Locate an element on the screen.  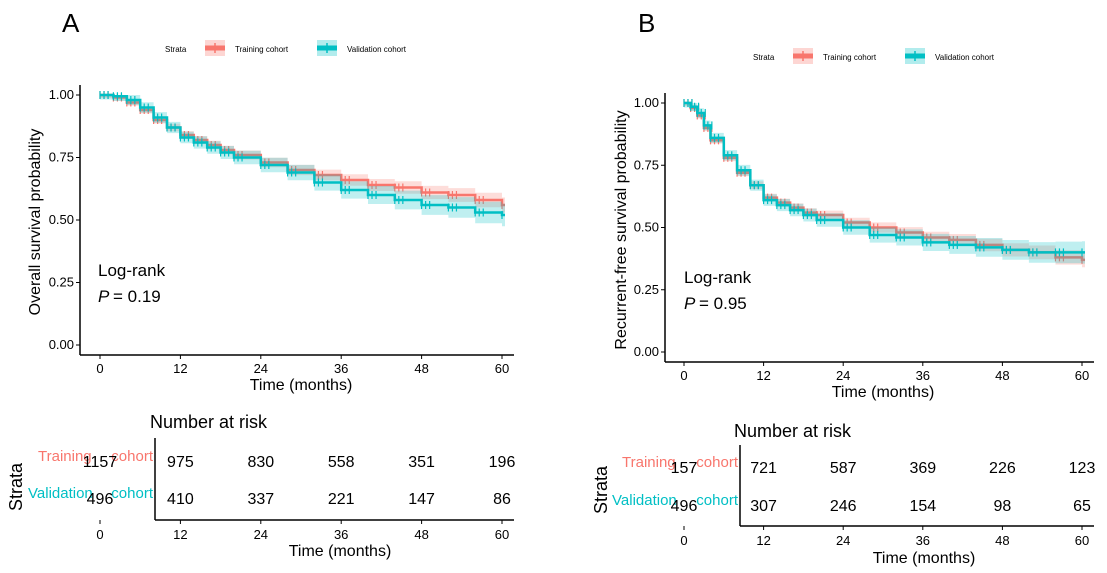
risk-count: 98 is located at coordinates (1003, 506).